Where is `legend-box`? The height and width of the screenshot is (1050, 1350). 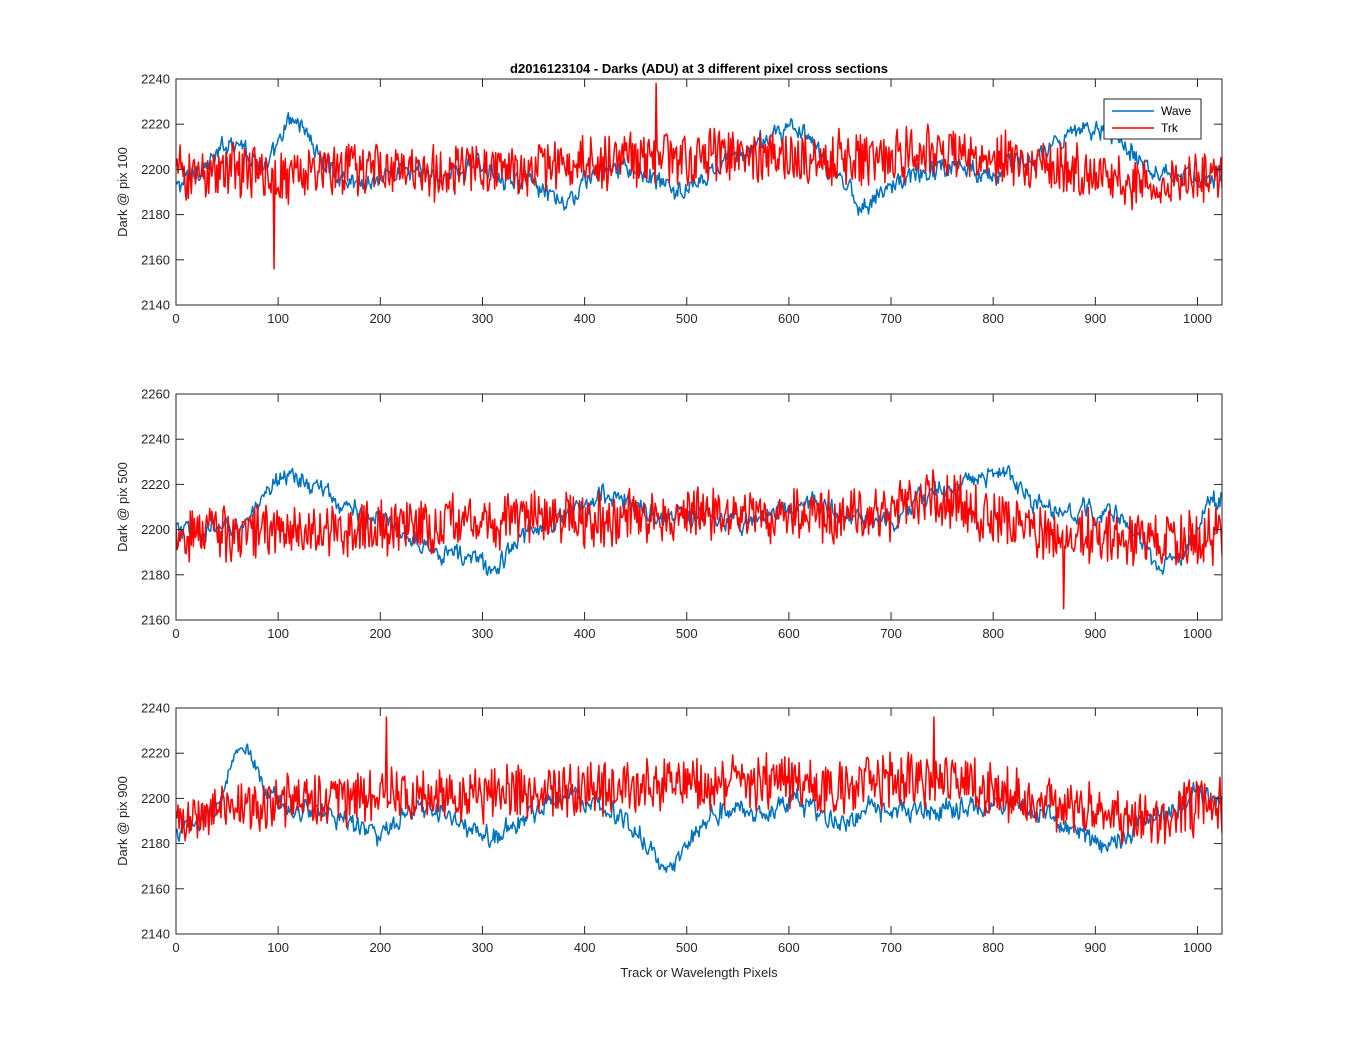 legend-box is located at coordinates (1152, 119).